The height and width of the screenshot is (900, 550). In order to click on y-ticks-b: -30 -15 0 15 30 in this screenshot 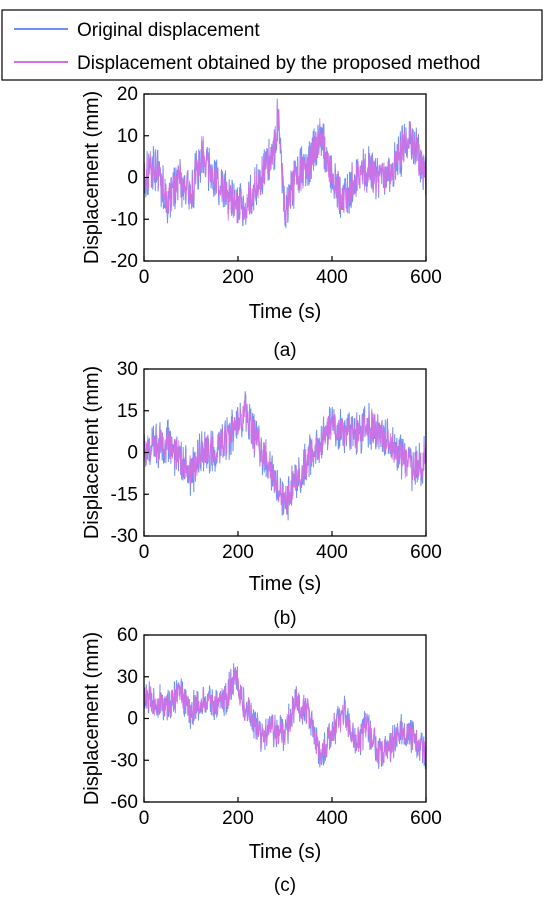, I will do `click(130, 453)`.